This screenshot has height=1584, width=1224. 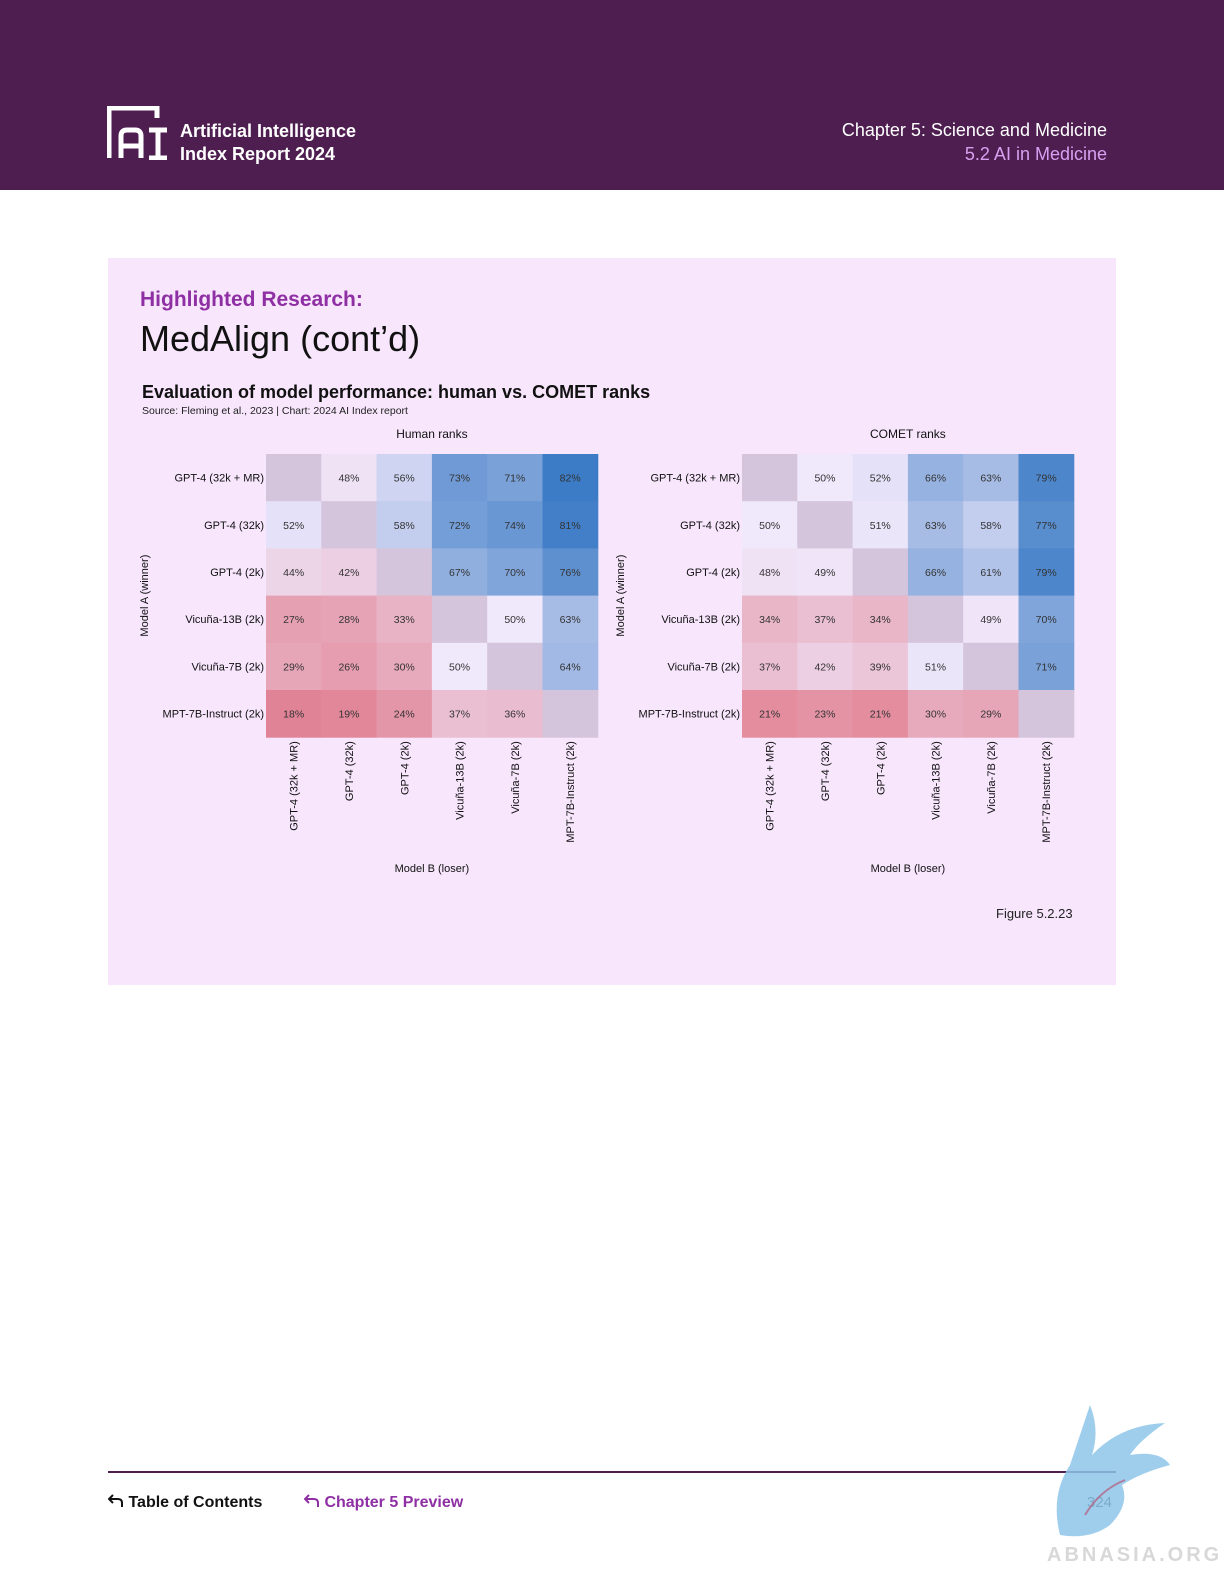 What do you see at coordinates (710, 526) in the screenshot?
I see `row-tick-label: GPT-4 (32k)` at bounding box center [710, 526].